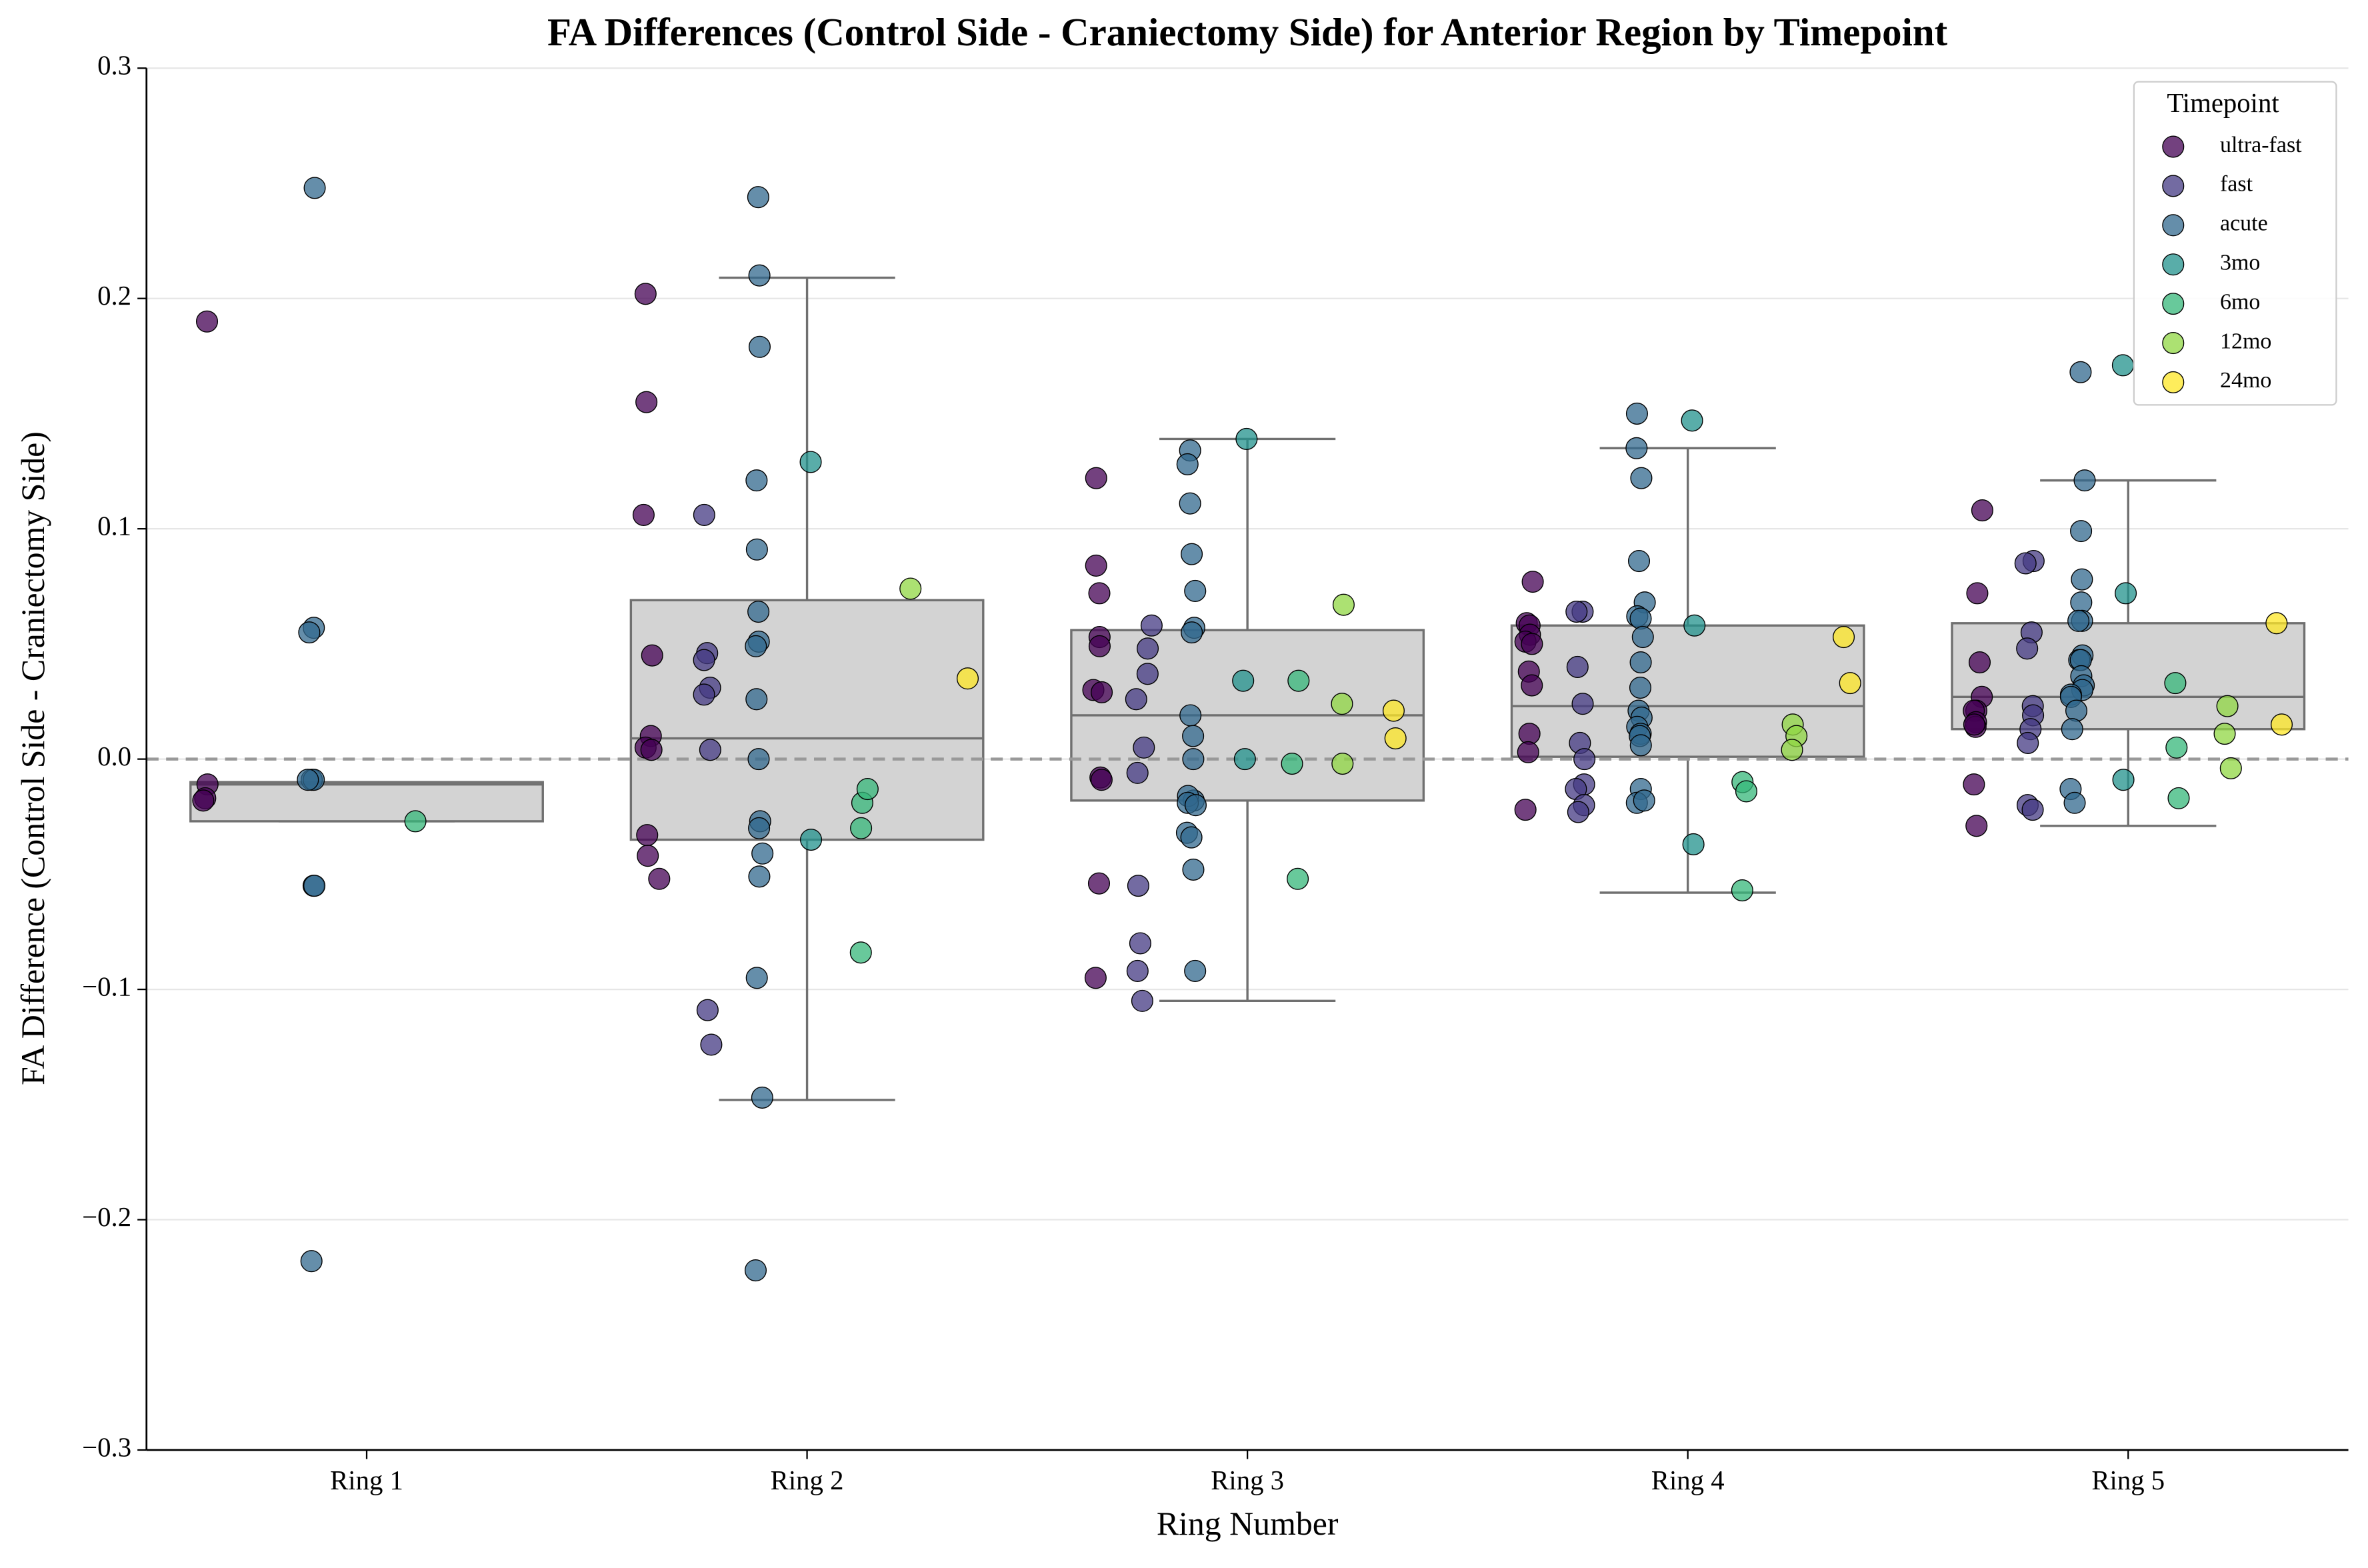 The width and height of the screenshot is (2368, 1568). I want to click on x-tick-label: Ring 5, so click(2128, 1480).